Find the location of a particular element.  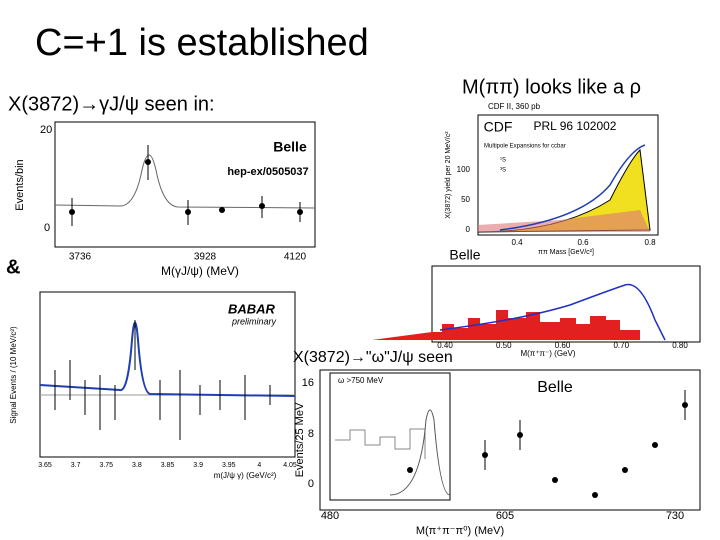

x-tick-label: 0.50 is located at coordinates (504, 345).